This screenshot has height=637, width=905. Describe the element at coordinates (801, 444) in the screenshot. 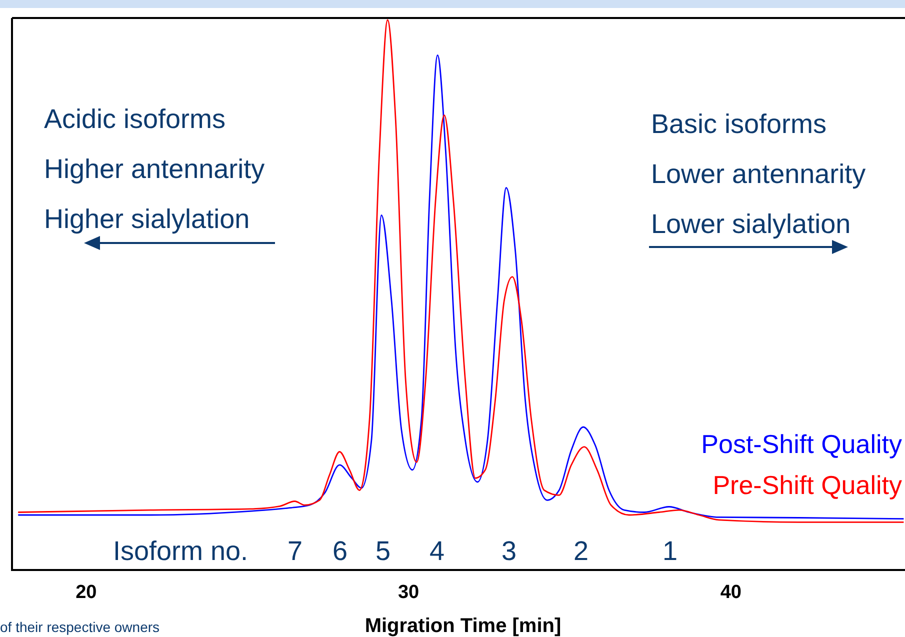

I see `text: Post-Shift Quality` at that location.